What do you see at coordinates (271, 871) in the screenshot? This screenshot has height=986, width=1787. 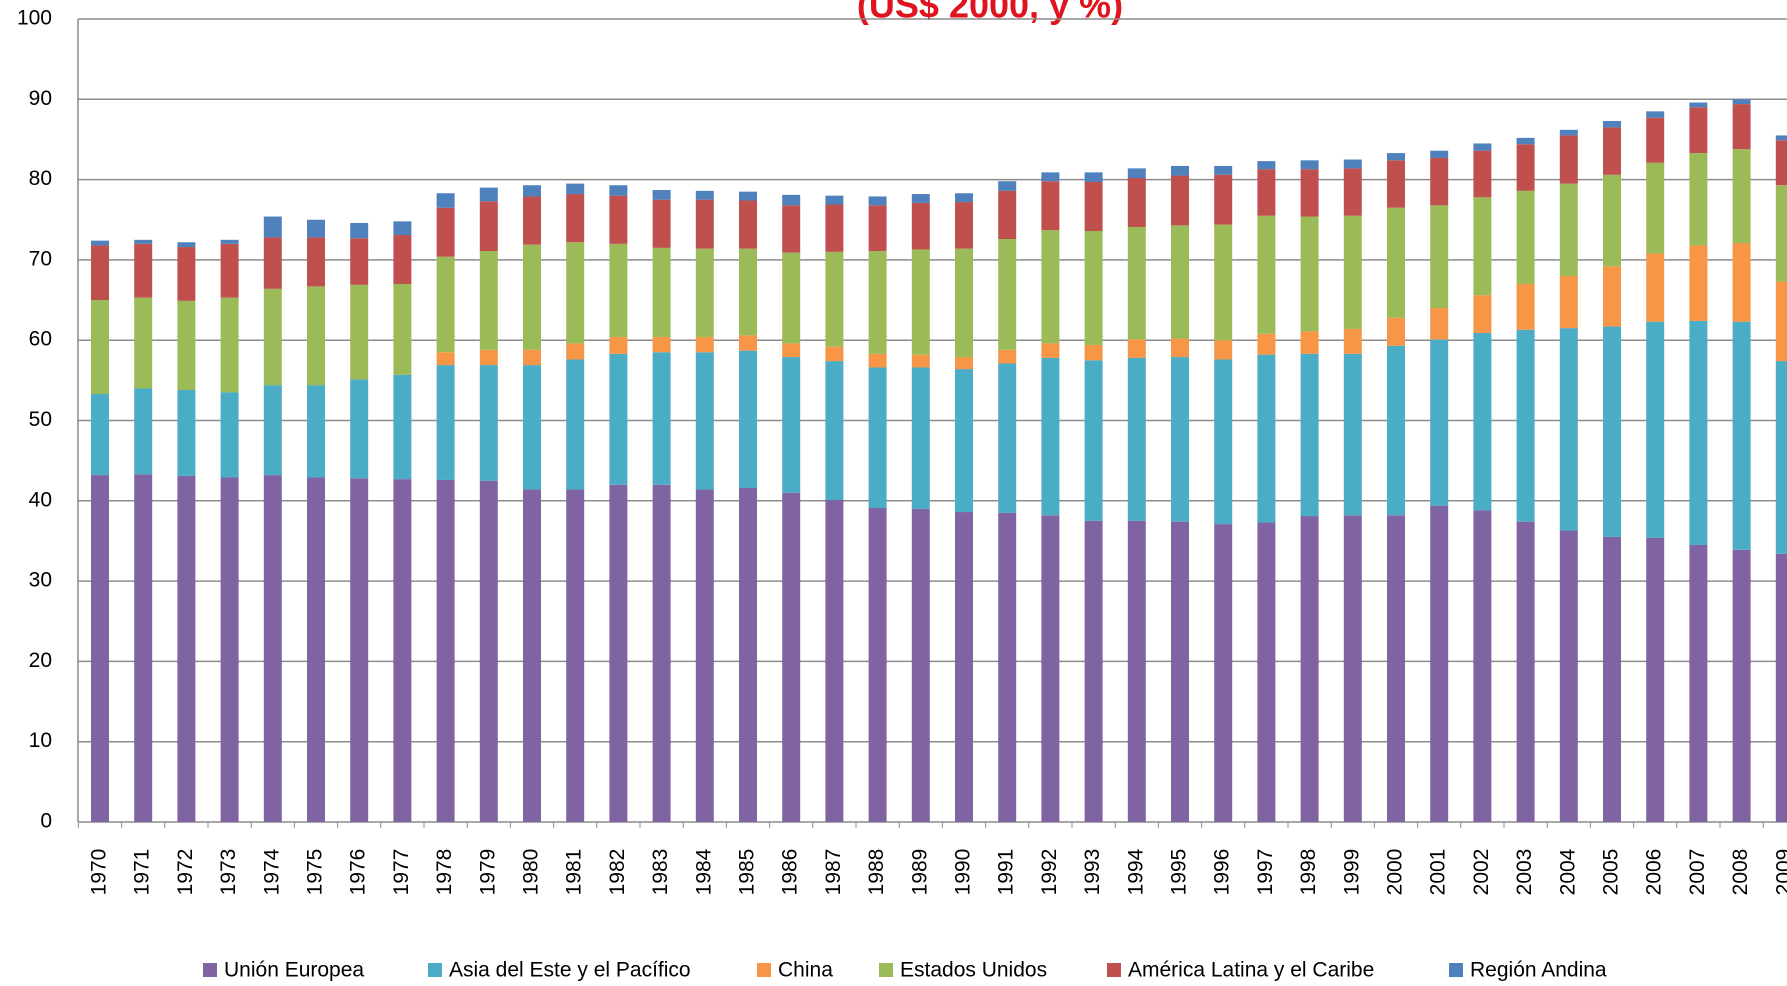 I see `x-tick-label: 1974` at bounding box center [271, 871].